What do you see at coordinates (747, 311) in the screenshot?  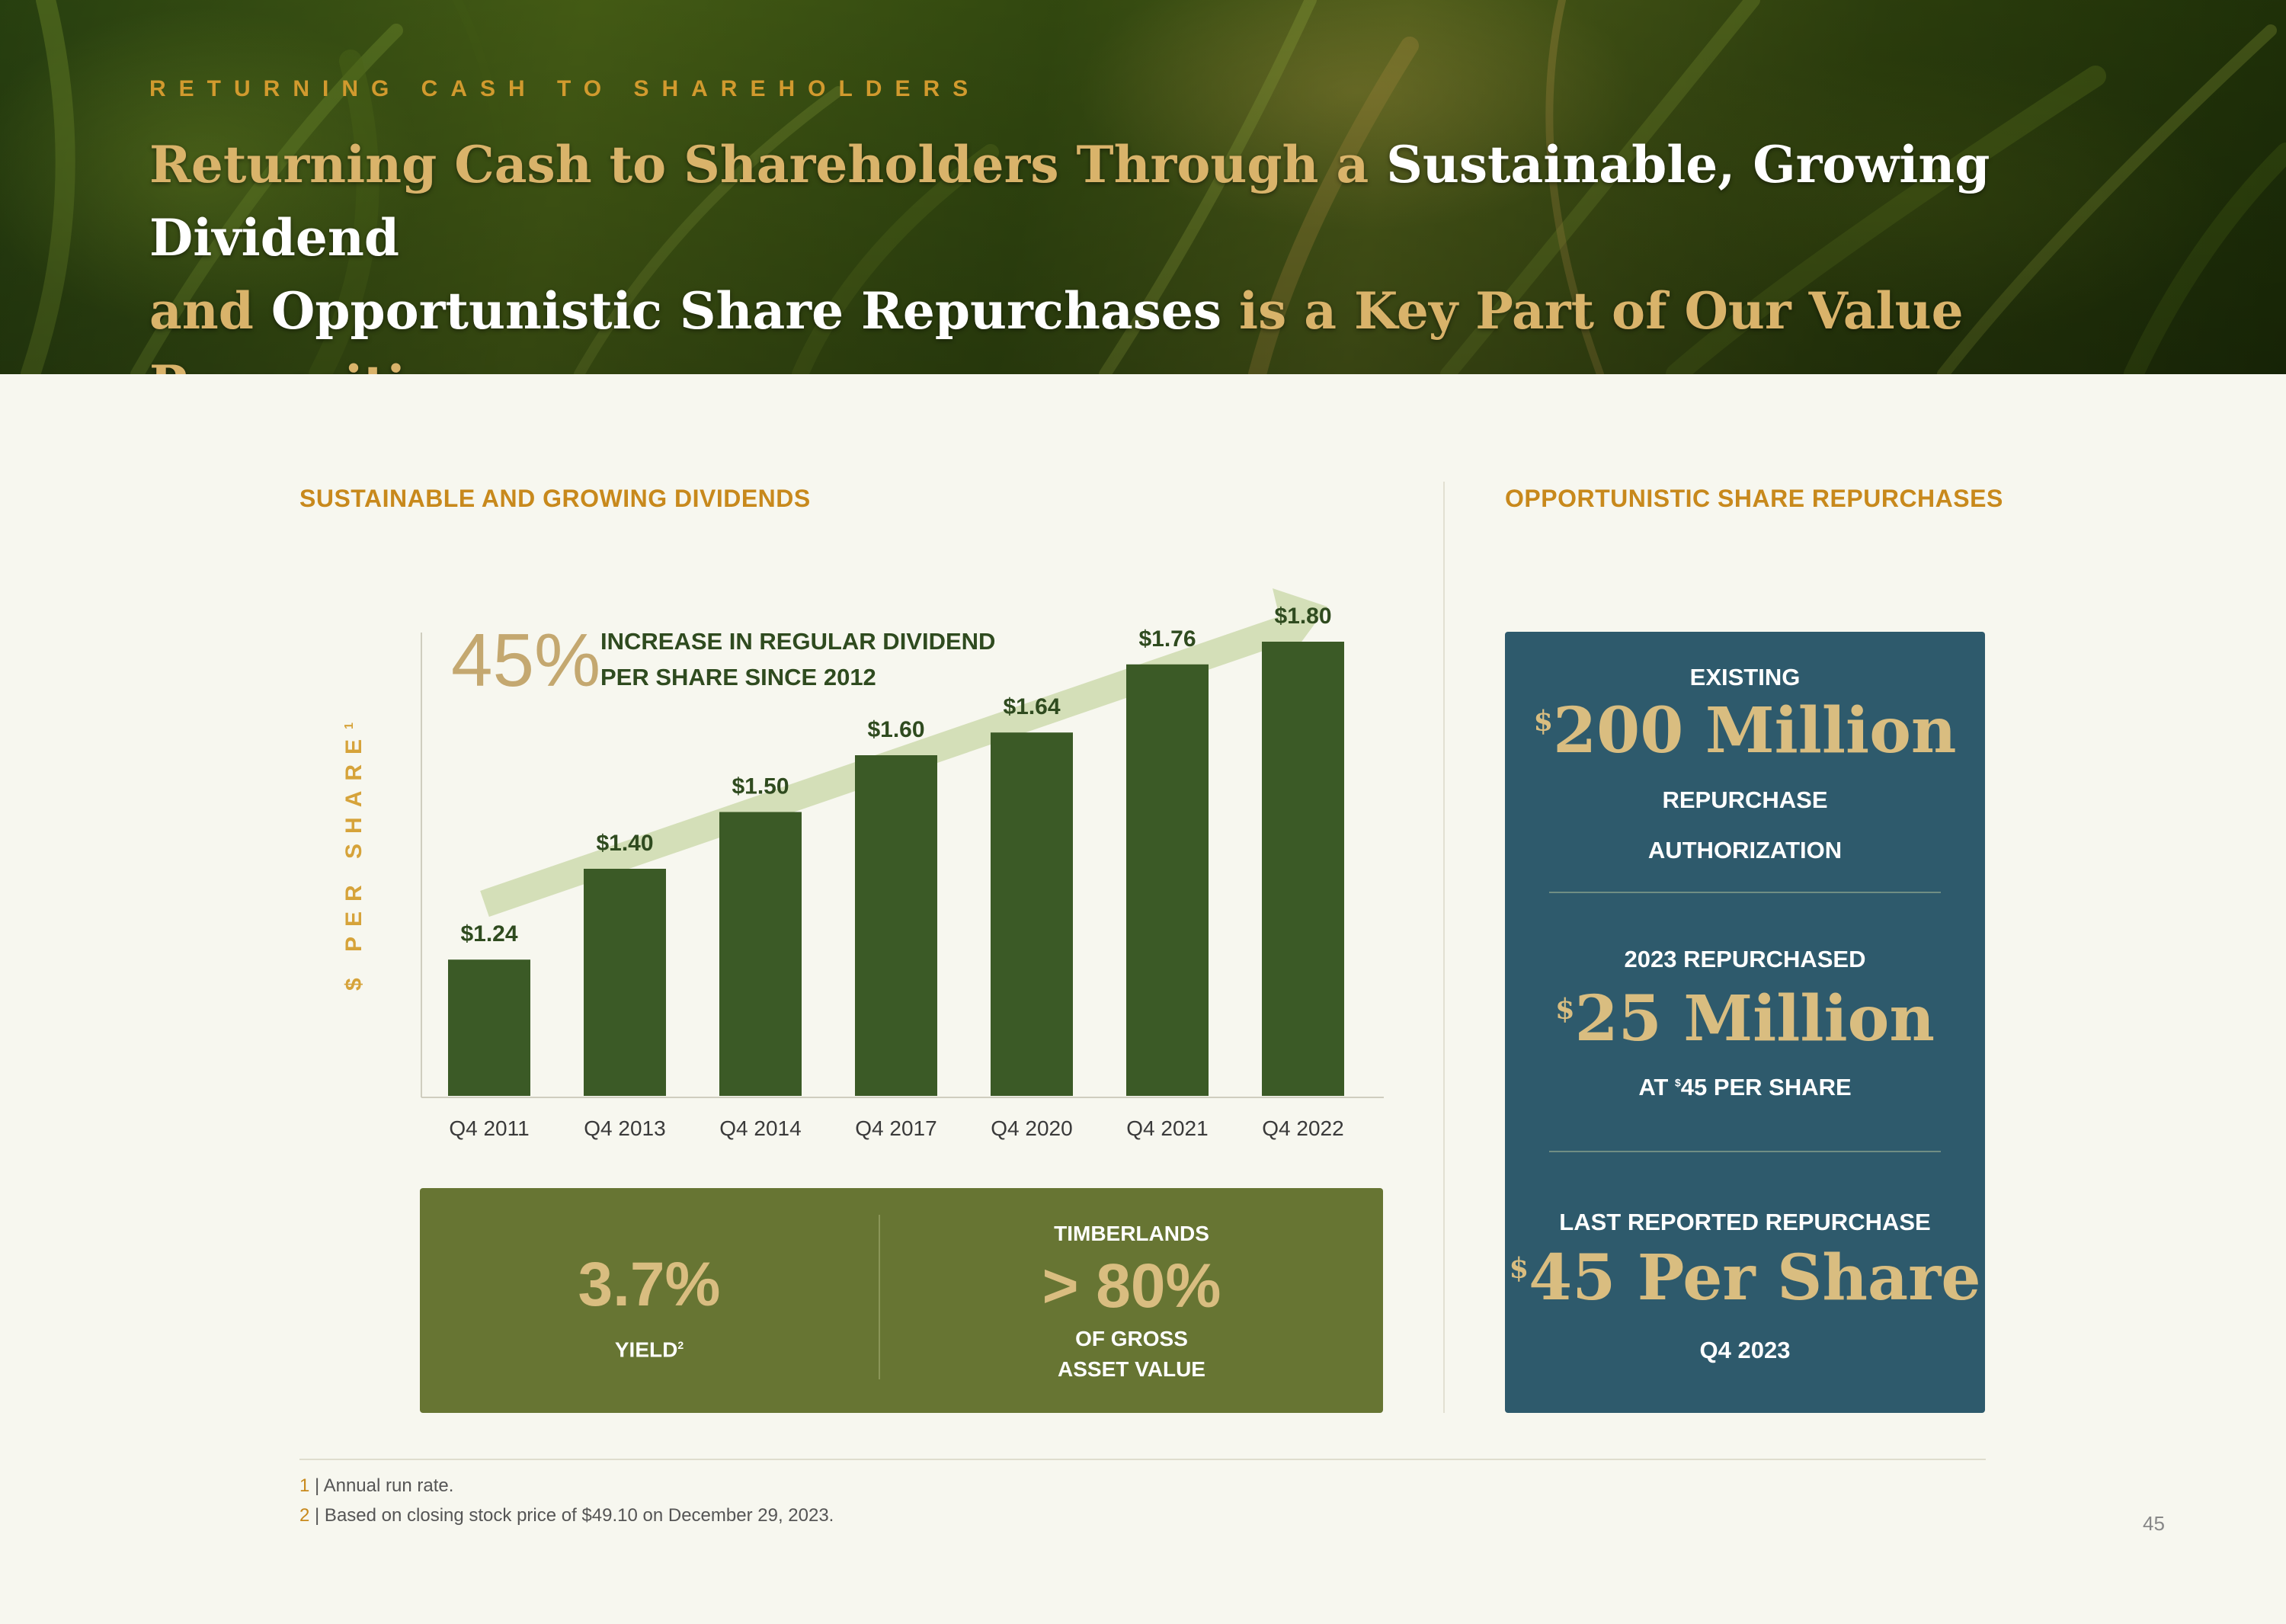 I see `title-part-4: Opportunistic Share Repurchases` at bounding box center [747, 311].